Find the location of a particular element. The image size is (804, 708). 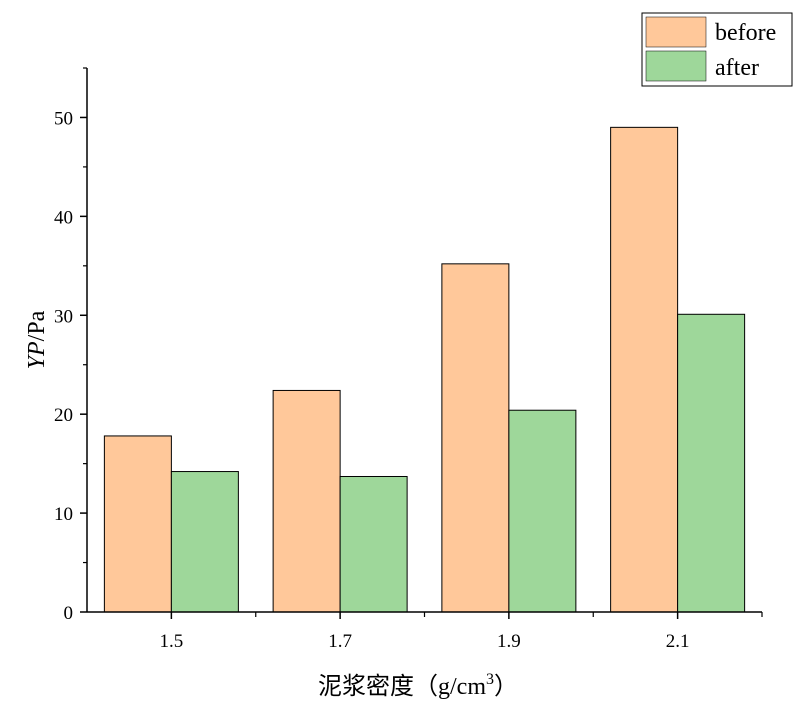

x-ticks-group: 1.5 1.7 1.9 2.1 is located at coordinates (461, 632).